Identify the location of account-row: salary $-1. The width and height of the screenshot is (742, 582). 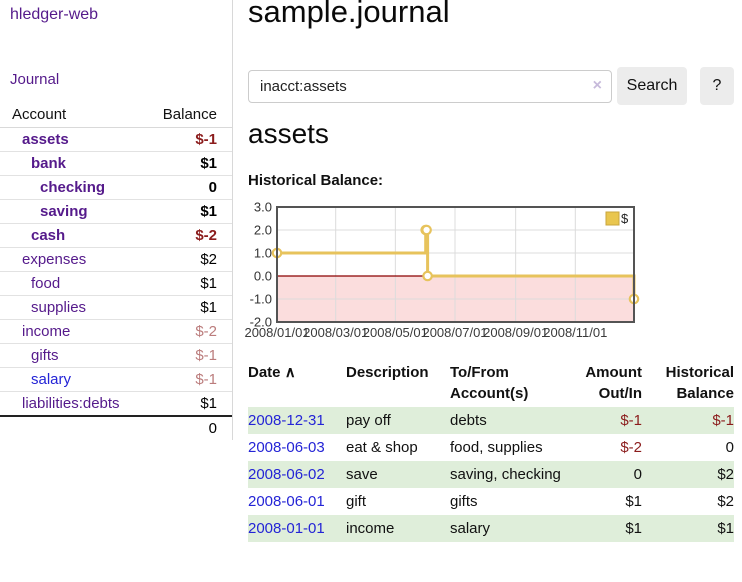
(116, 379).